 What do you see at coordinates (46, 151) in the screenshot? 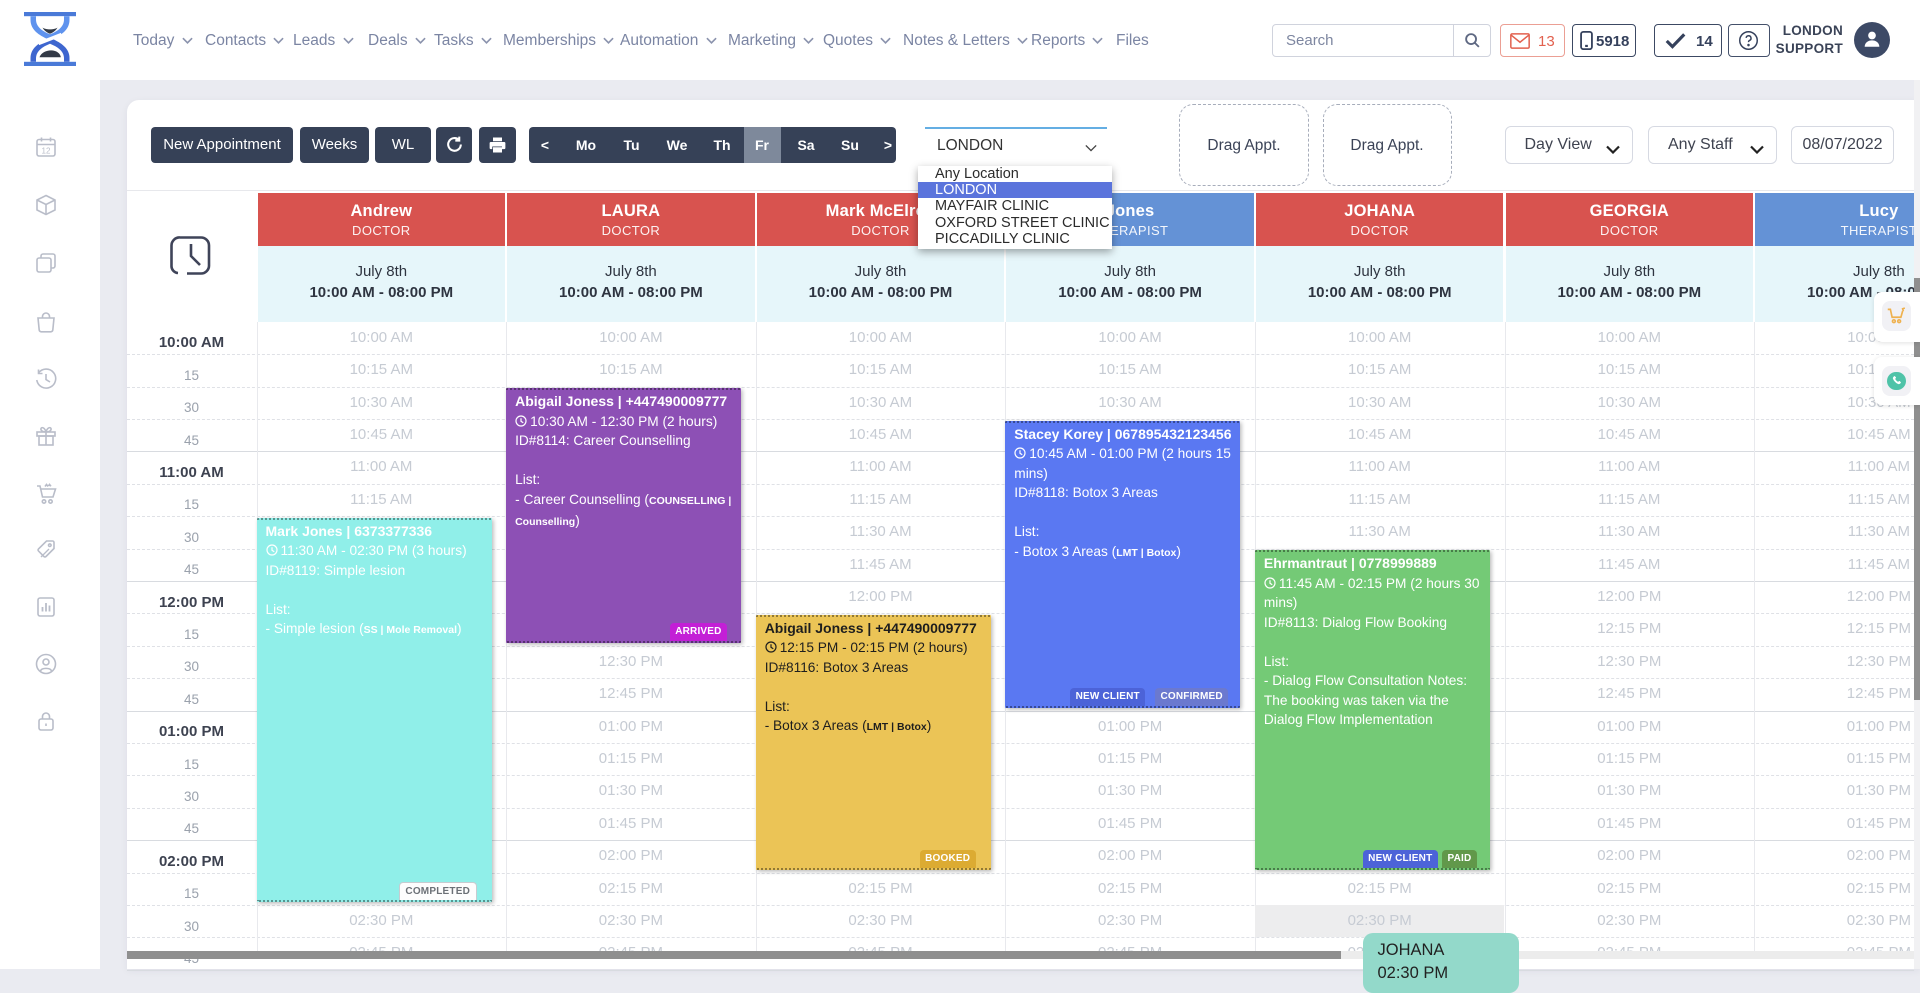
I see `svg-text: 12` at bounding box center [46, 151].